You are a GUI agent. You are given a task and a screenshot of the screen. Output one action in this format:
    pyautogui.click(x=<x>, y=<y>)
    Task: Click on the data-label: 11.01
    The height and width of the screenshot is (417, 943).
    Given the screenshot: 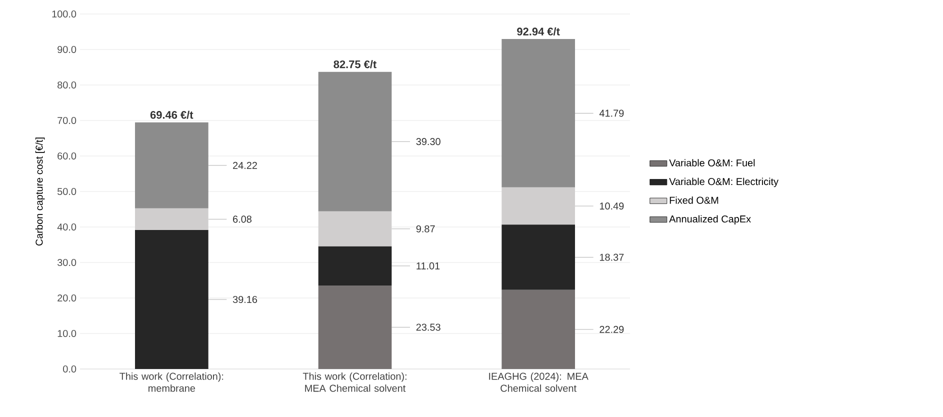 What is the action you would take?
    pyautogui.click(x=428, y=266)
    